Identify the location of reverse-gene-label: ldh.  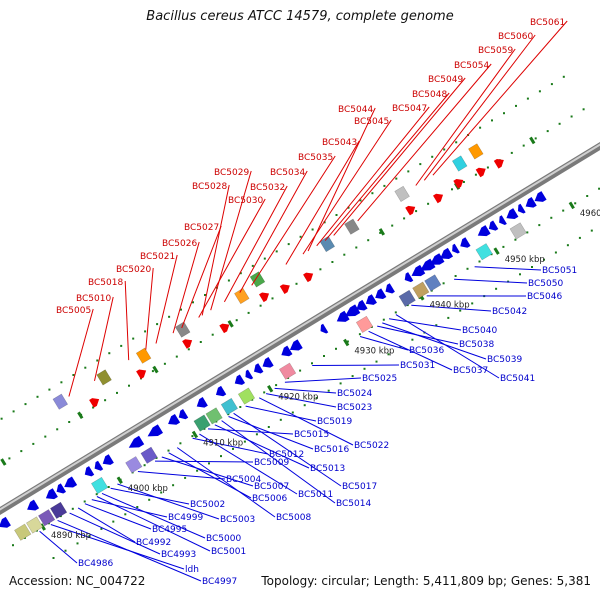
(192, 570).